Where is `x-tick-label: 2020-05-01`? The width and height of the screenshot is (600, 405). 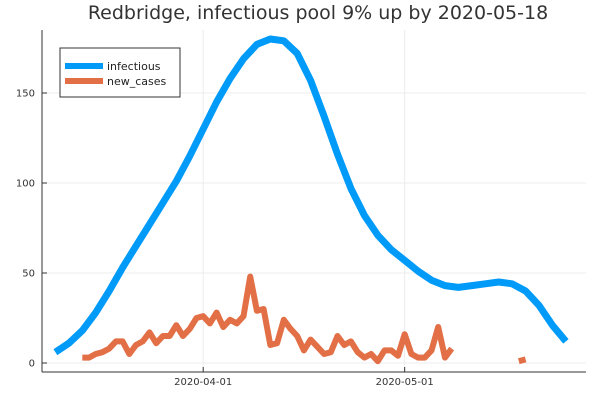 x-tick-label: 2020-05-01 is located at coordinates (405, 382).